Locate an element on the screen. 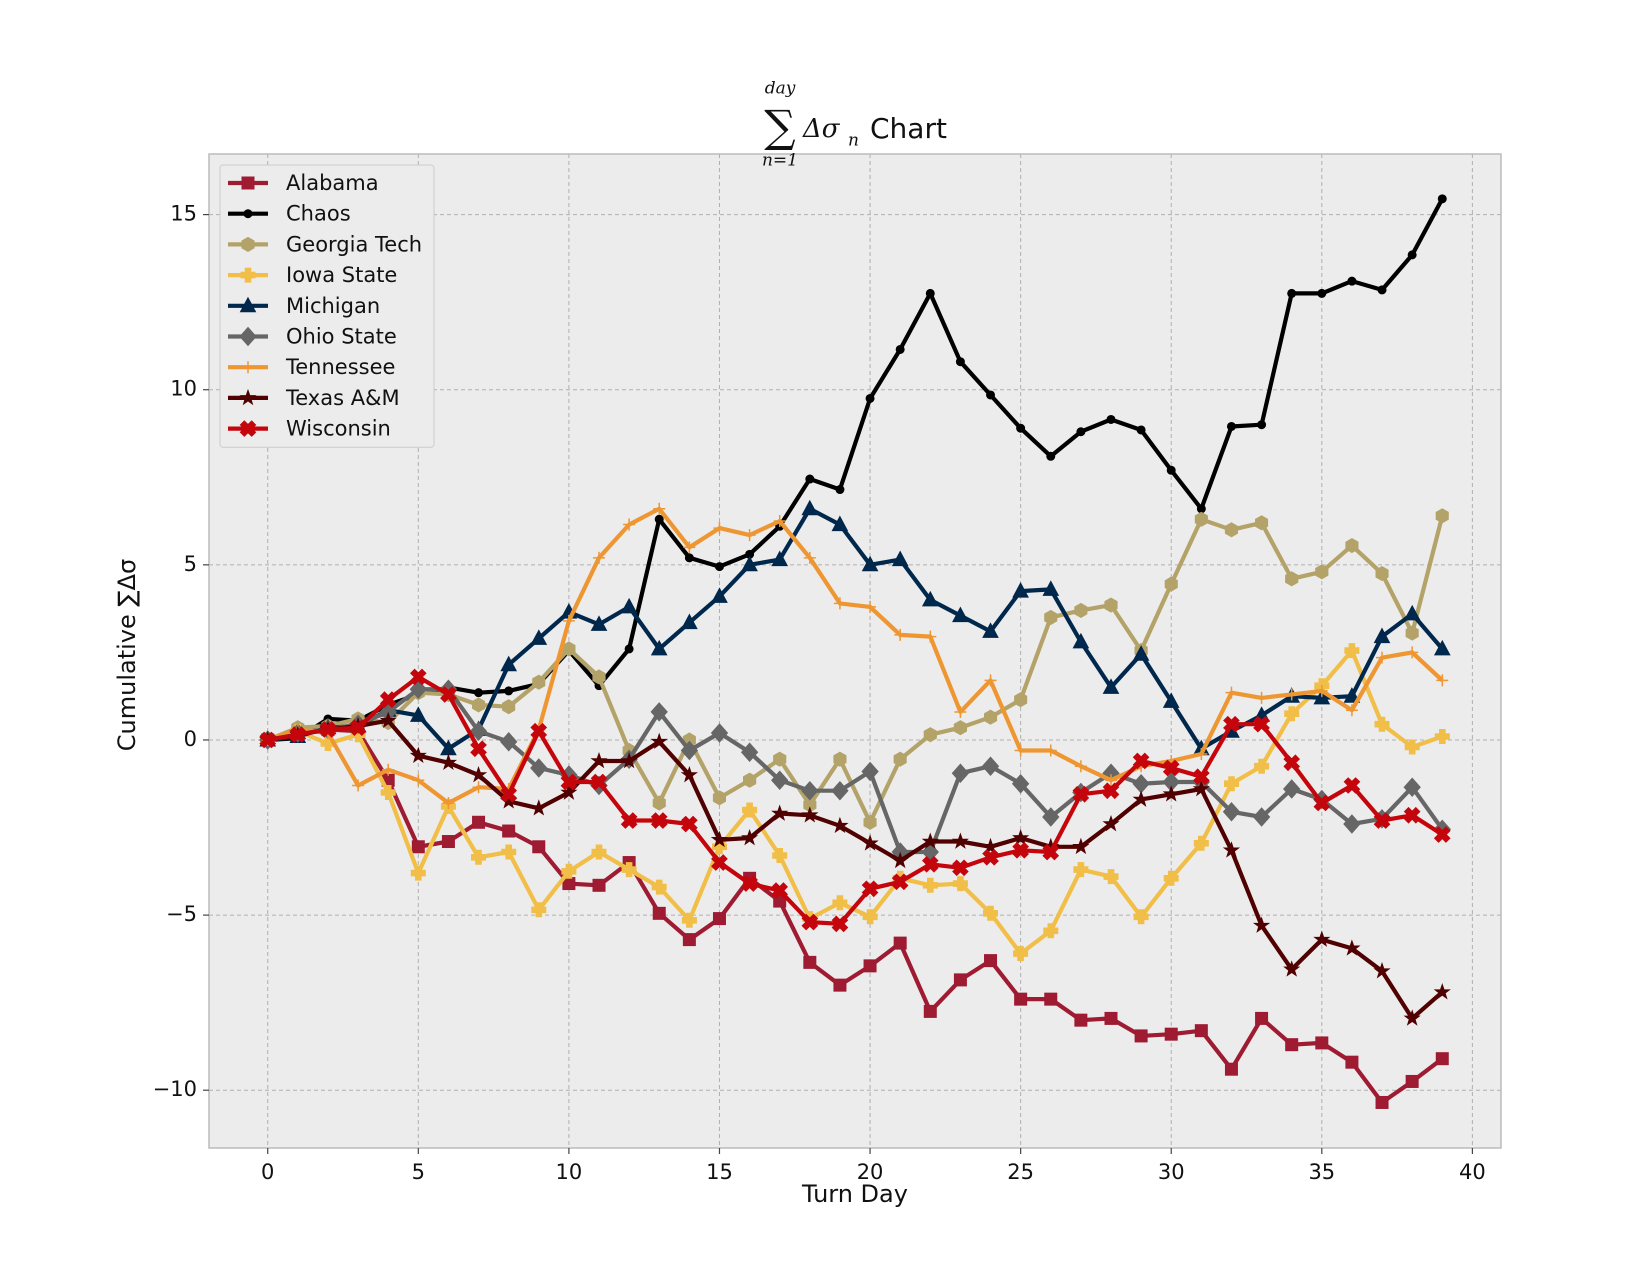  x-tick-label: 10 is located at coordinates (569, 1172).